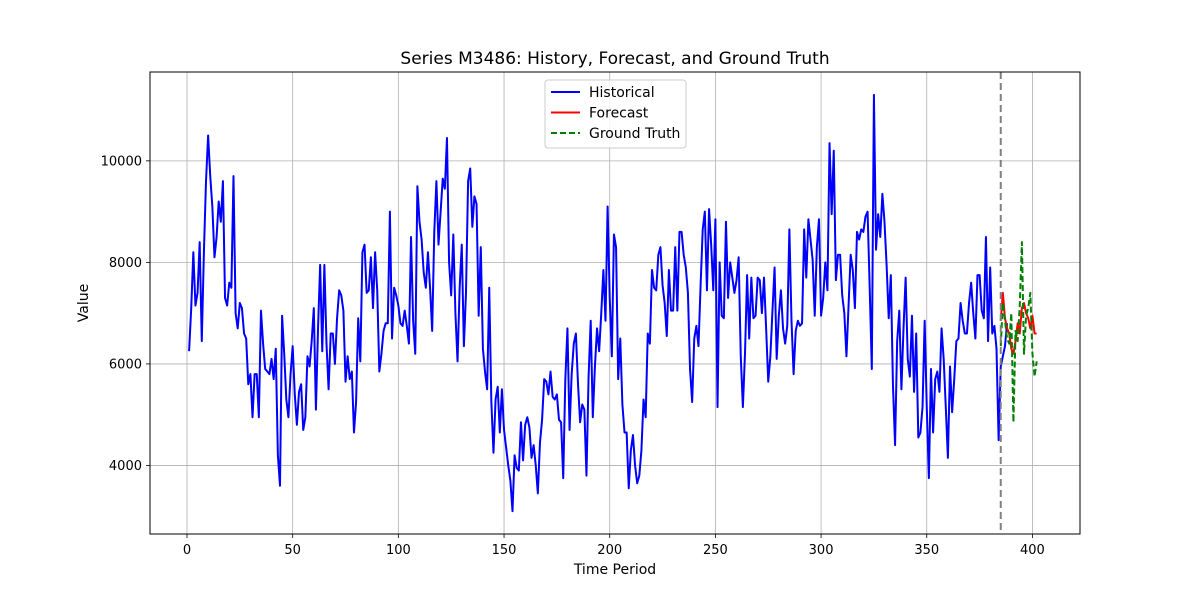 Image resolution: width=1200 pixels, height=600 pixels. I want to click on legend-box, so click(615, 114).